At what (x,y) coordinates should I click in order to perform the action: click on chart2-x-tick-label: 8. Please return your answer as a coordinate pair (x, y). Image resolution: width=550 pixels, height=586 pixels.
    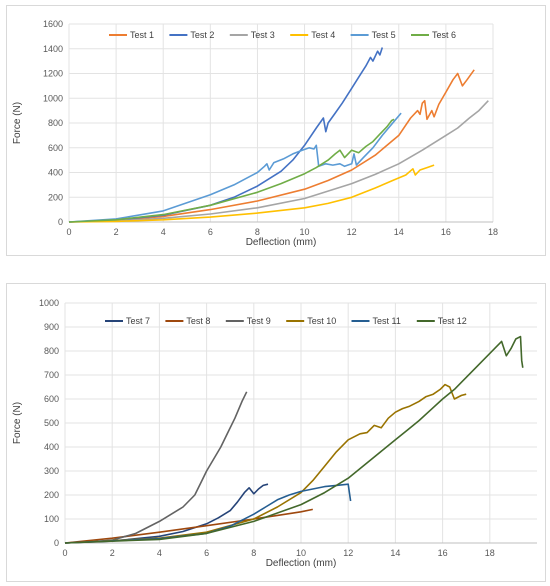
    Looking at the image, I should click on (253, 553).